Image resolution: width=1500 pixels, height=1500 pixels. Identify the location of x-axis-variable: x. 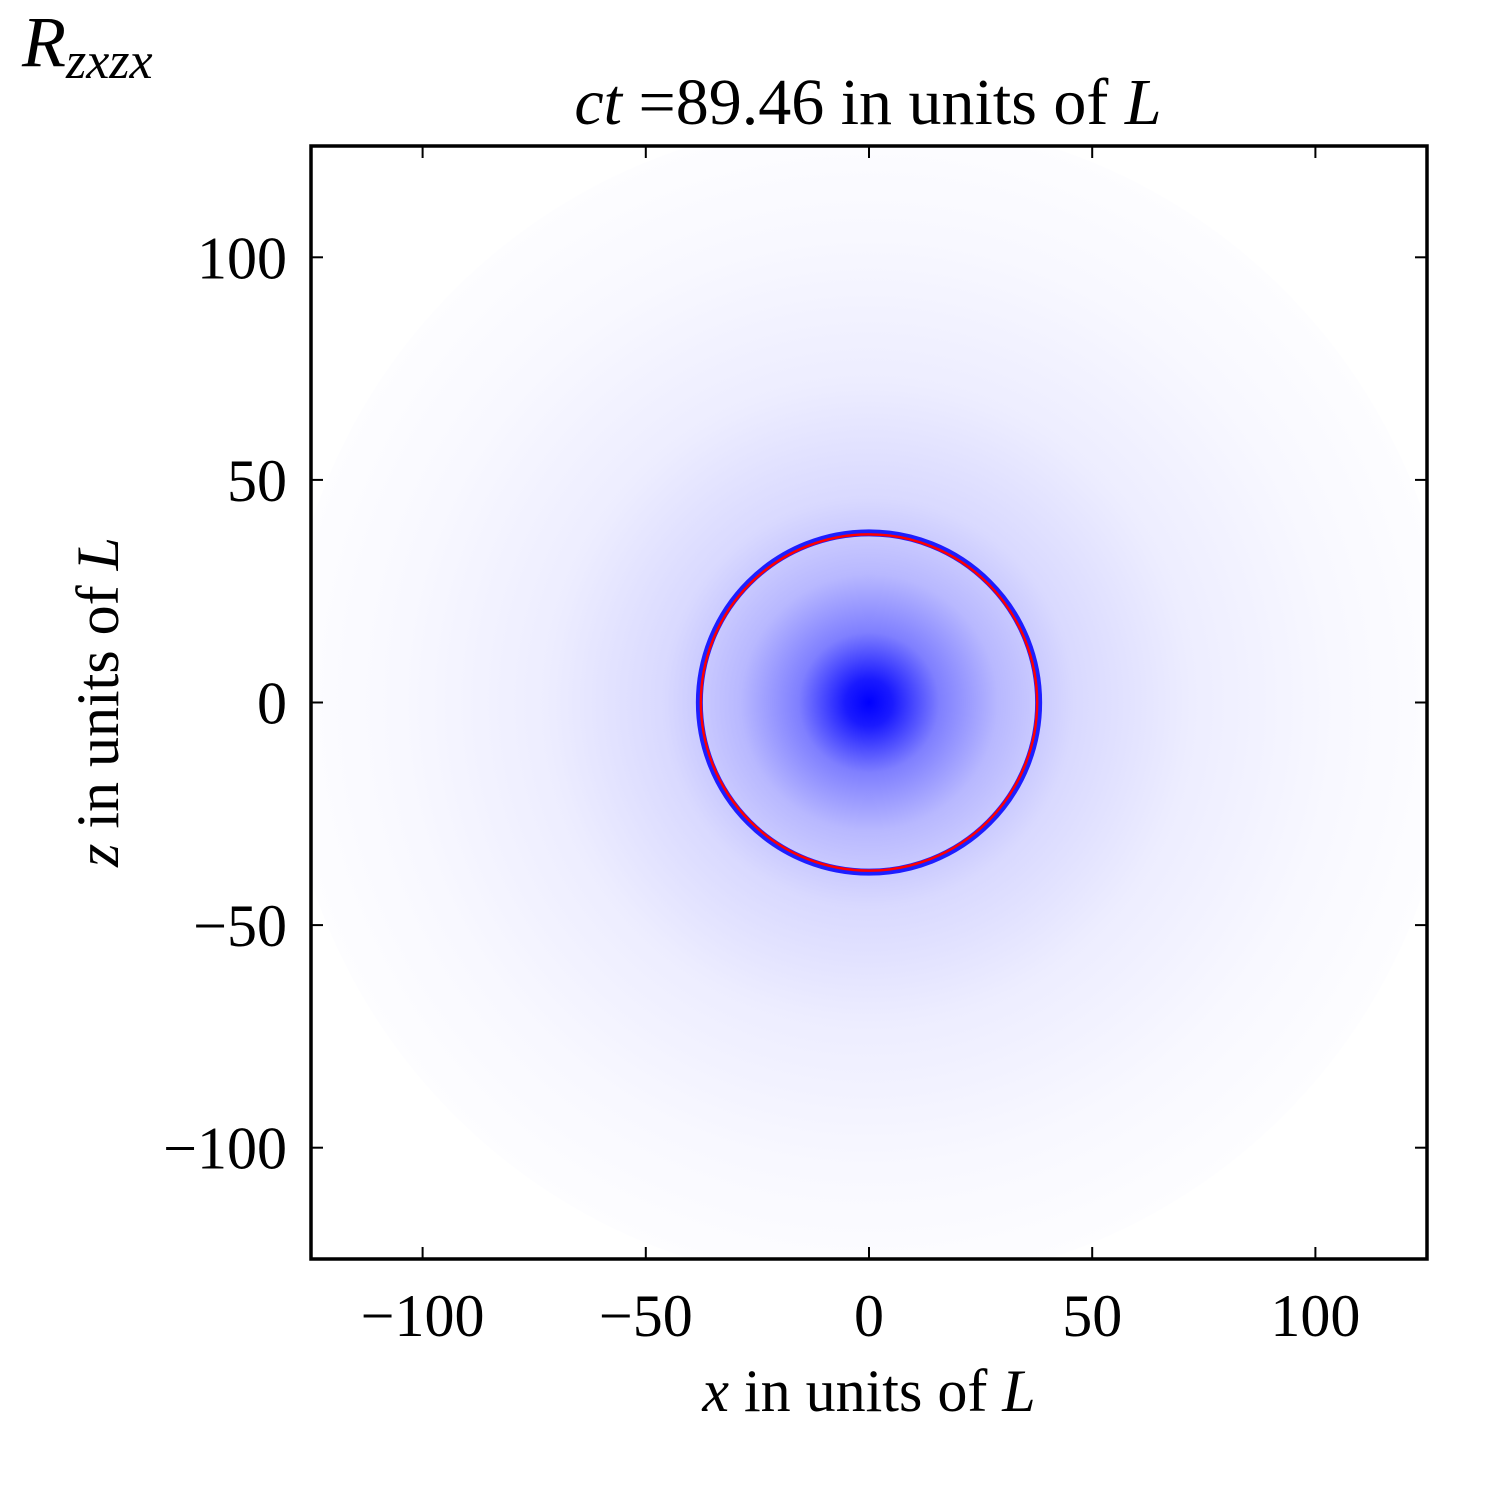
(715, 1391).